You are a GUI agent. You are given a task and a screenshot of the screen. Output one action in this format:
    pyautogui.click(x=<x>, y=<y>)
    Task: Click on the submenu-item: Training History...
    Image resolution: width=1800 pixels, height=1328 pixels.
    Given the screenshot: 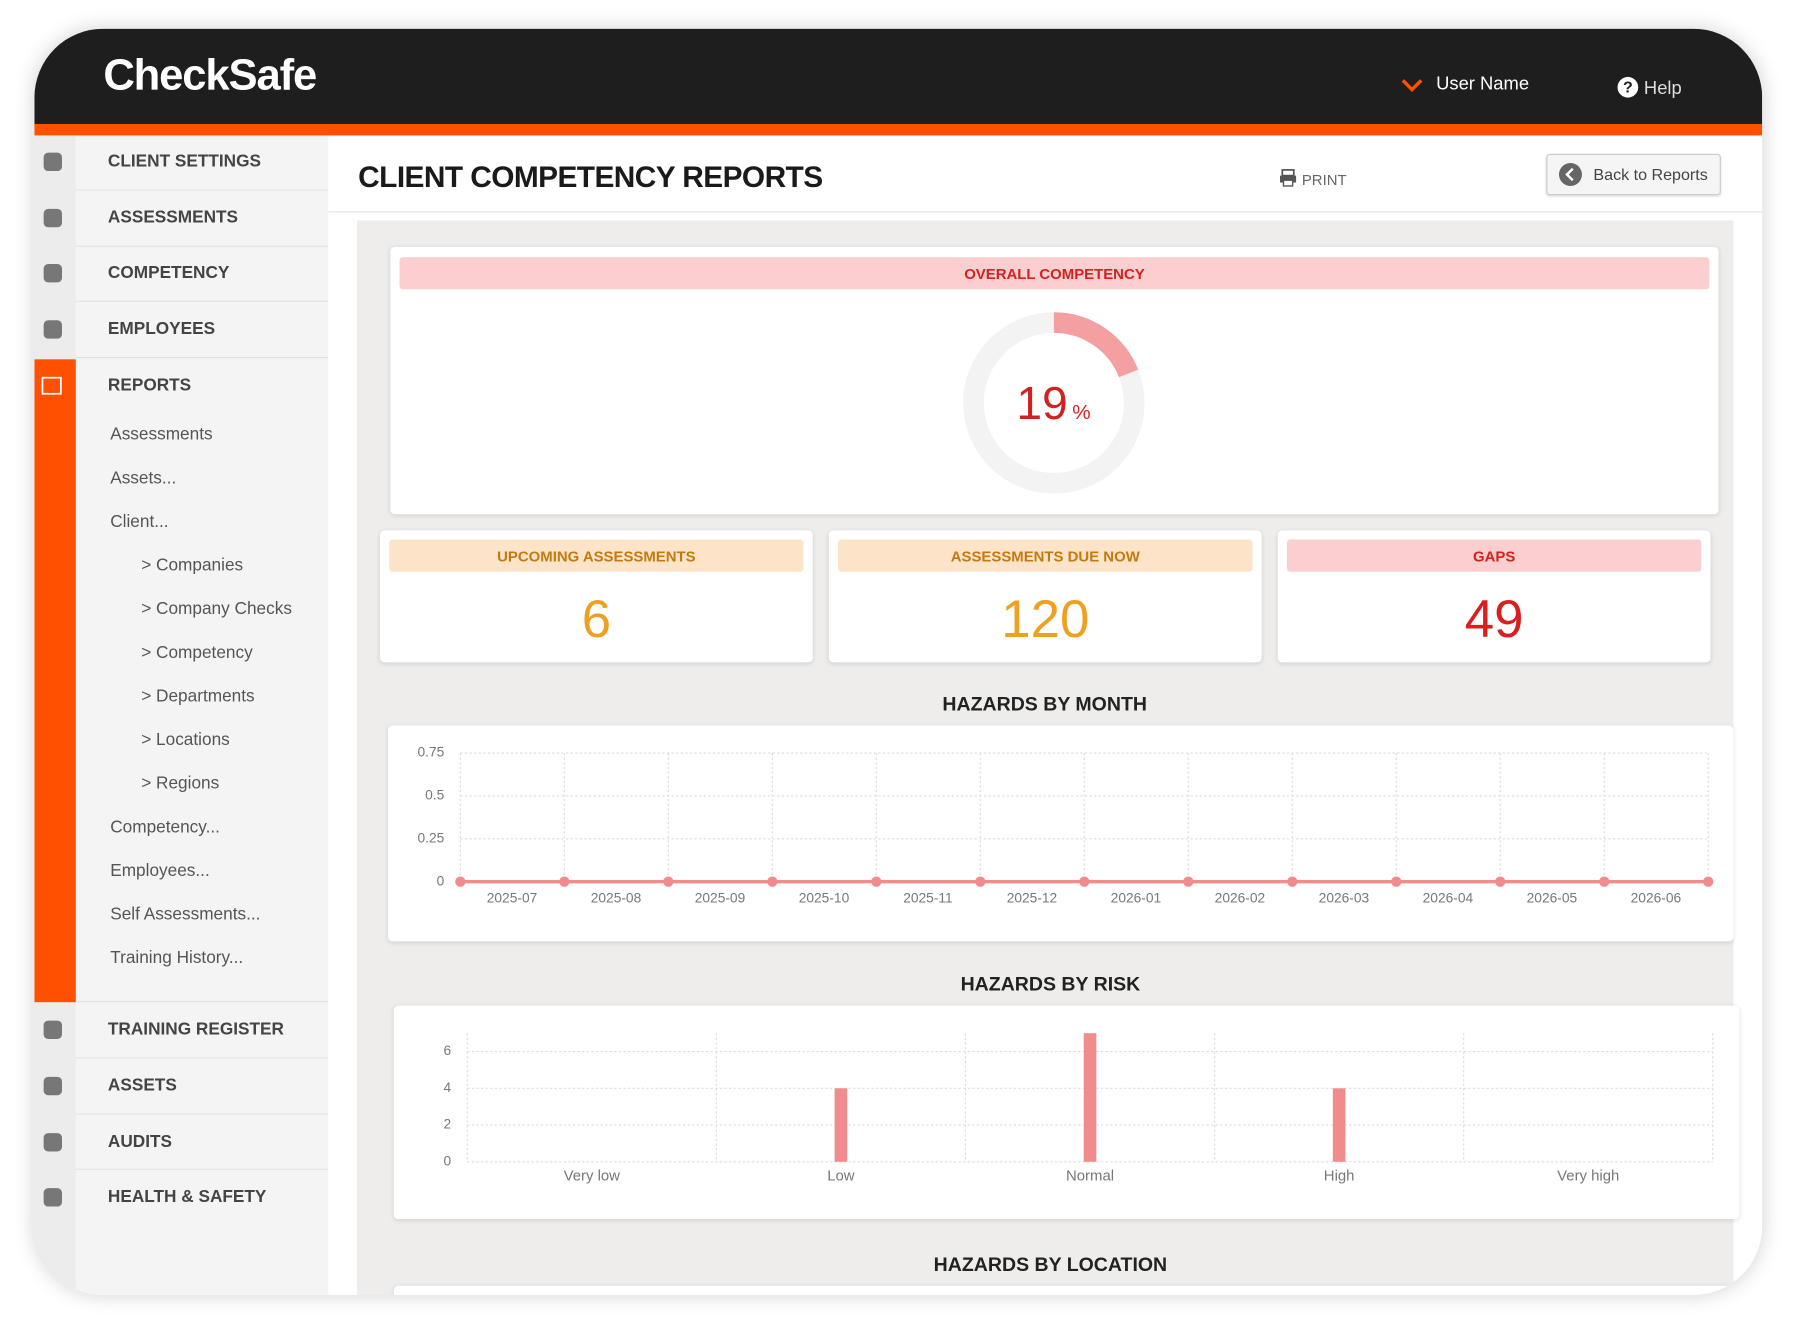 What is the action you would take?
    pyautogui.click(x=177, y=958)
    